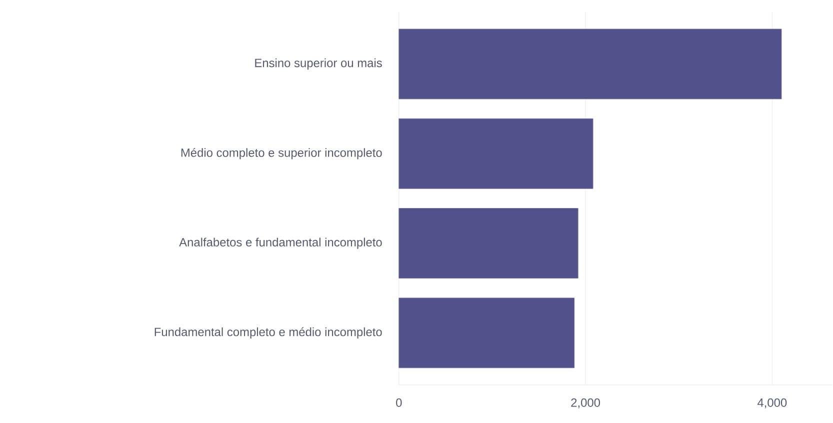 The height and width of the screenshot is (423, 833). I want to click on x-tick-label: 4,000, so click(772, 403).